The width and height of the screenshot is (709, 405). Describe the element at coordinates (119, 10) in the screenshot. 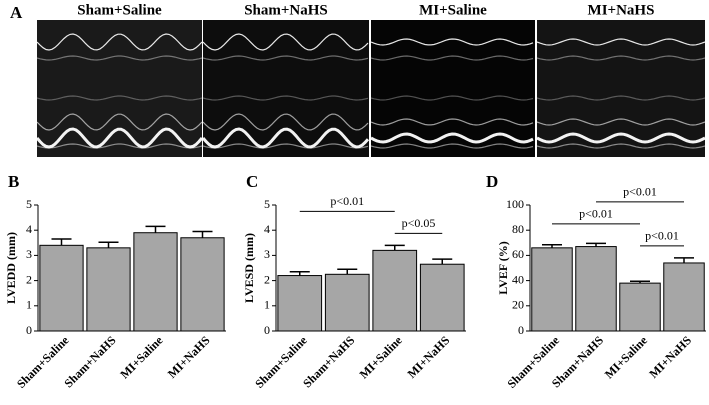

I see `image-title: Sham+Saline` at that location.